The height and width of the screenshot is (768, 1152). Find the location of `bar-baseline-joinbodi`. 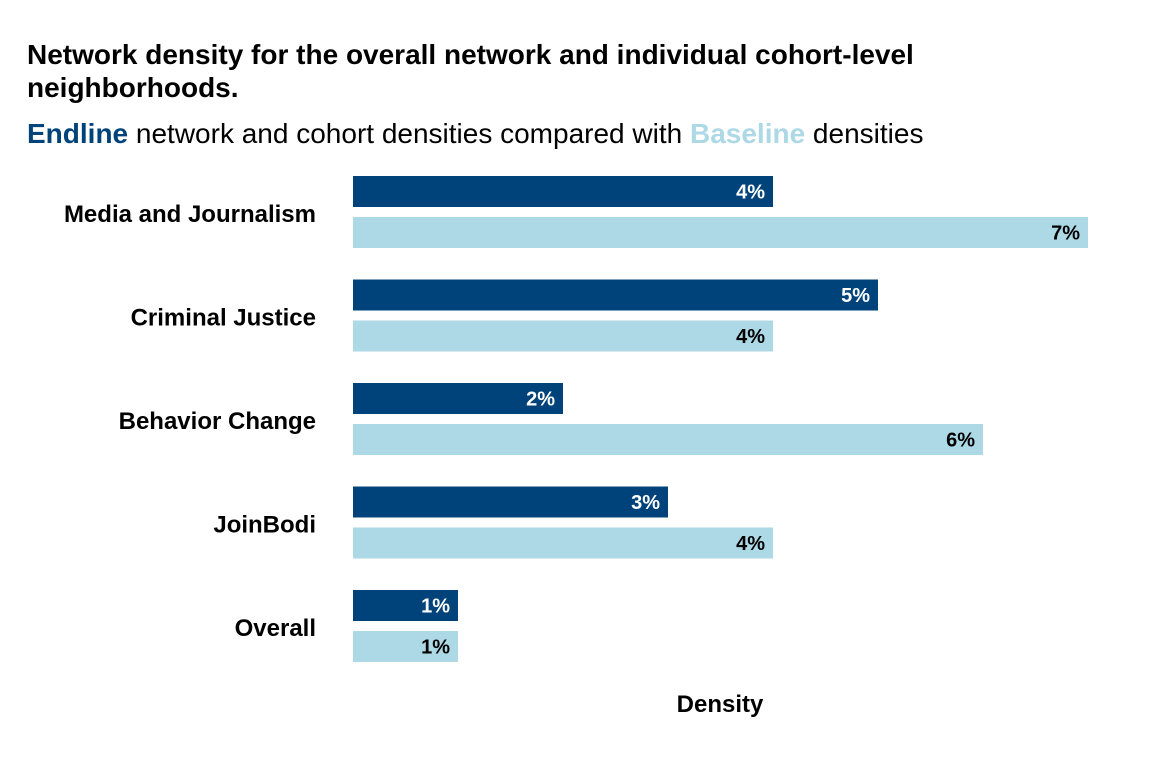

bar-baseline-joinbodi is located at coordinates (563, 543).